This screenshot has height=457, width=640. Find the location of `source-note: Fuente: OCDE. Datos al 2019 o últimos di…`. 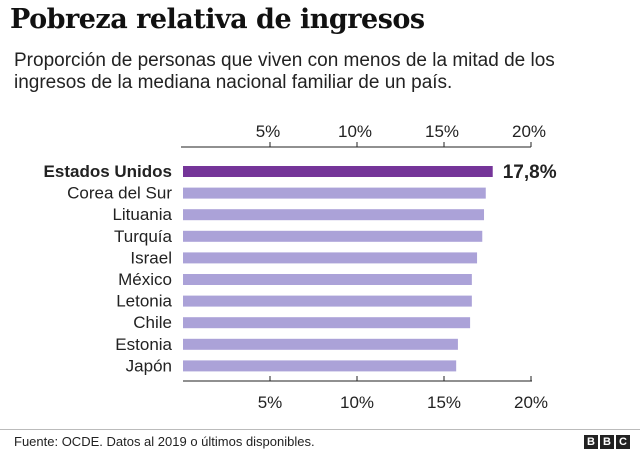

source-note: Fuente: OCDE. Datos al 2019 o últimos di… is located at coordinates (164, 441).